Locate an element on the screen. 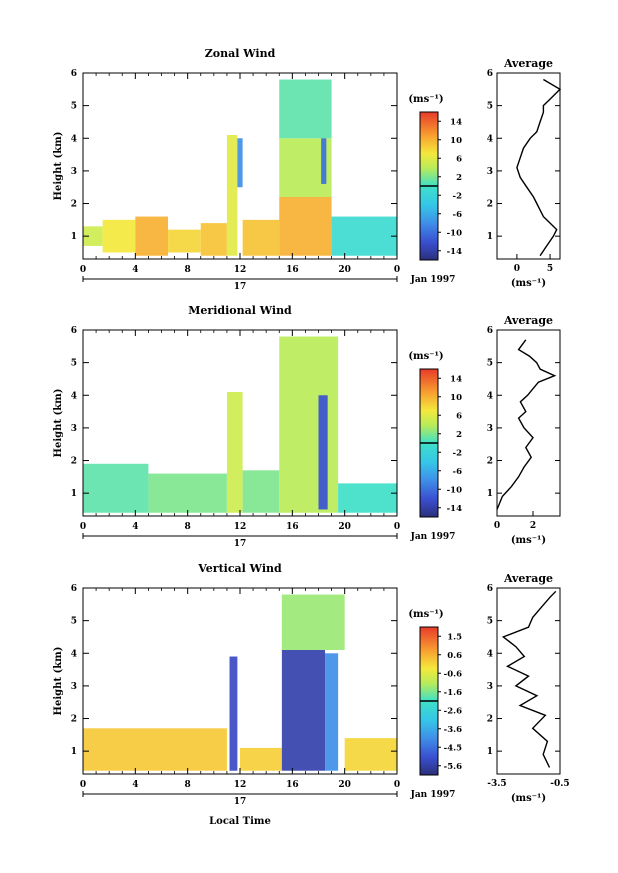 Image resolution: width=618 pixels, height=873 pixels. colorbar-tick-label: -2.6 is located at coordinates (453, 711).